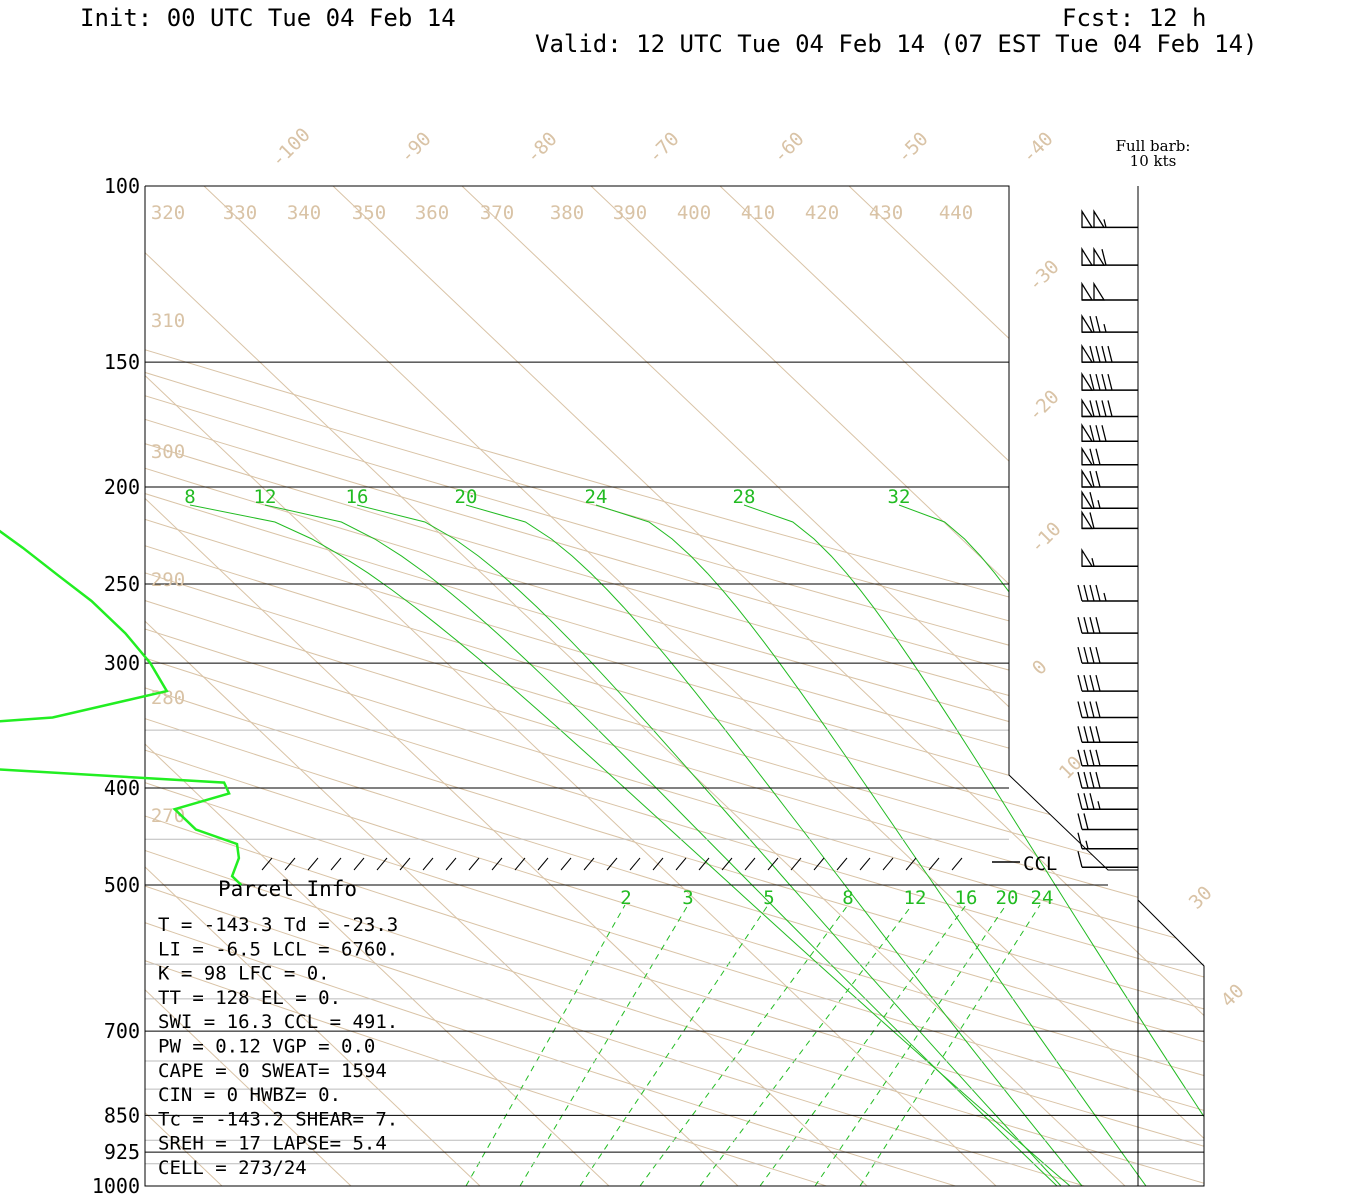 The width and height of the screenshot is (1350, 1200). Describe the element at coordinates (1007, 898) in the screenshot. I see `mixing-ratio-label: 20` at that location.